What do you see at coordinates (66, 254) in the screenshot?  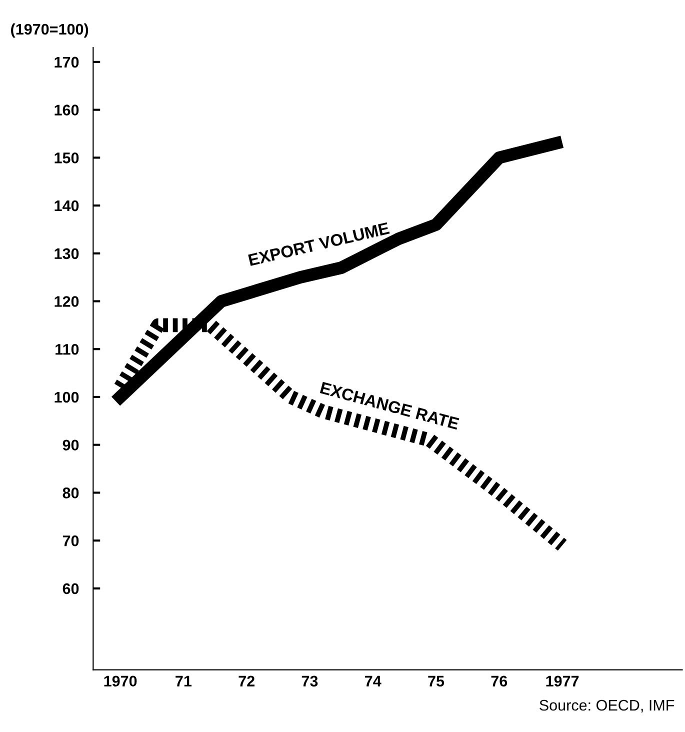 I see `y-tick-label: 130` at bounding box center [66, 254].